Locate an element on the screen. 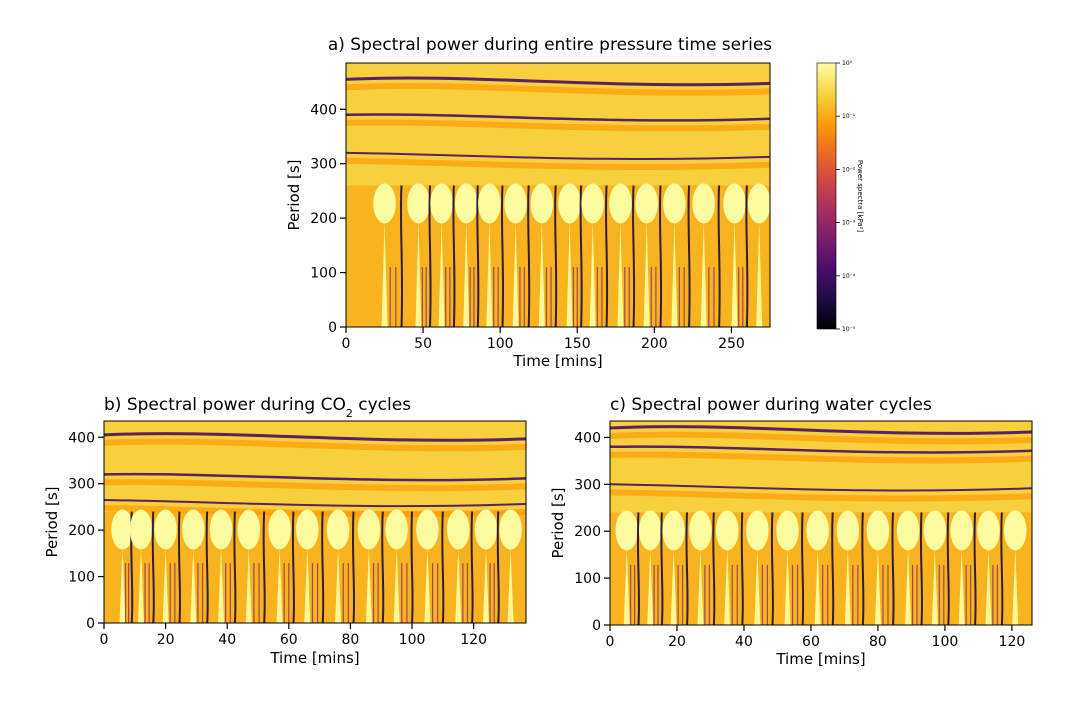 The width and height of the screenshot is (1068, 721). x-tick-label: 0 is located at coordinates (104, 640).